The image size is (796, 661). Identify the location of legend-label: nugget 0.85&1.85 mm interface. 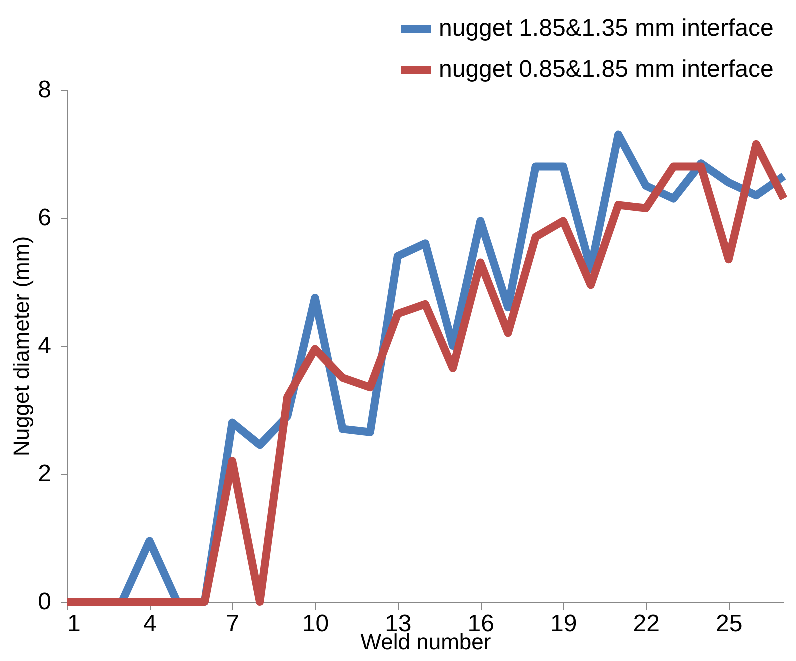
(606, 69).